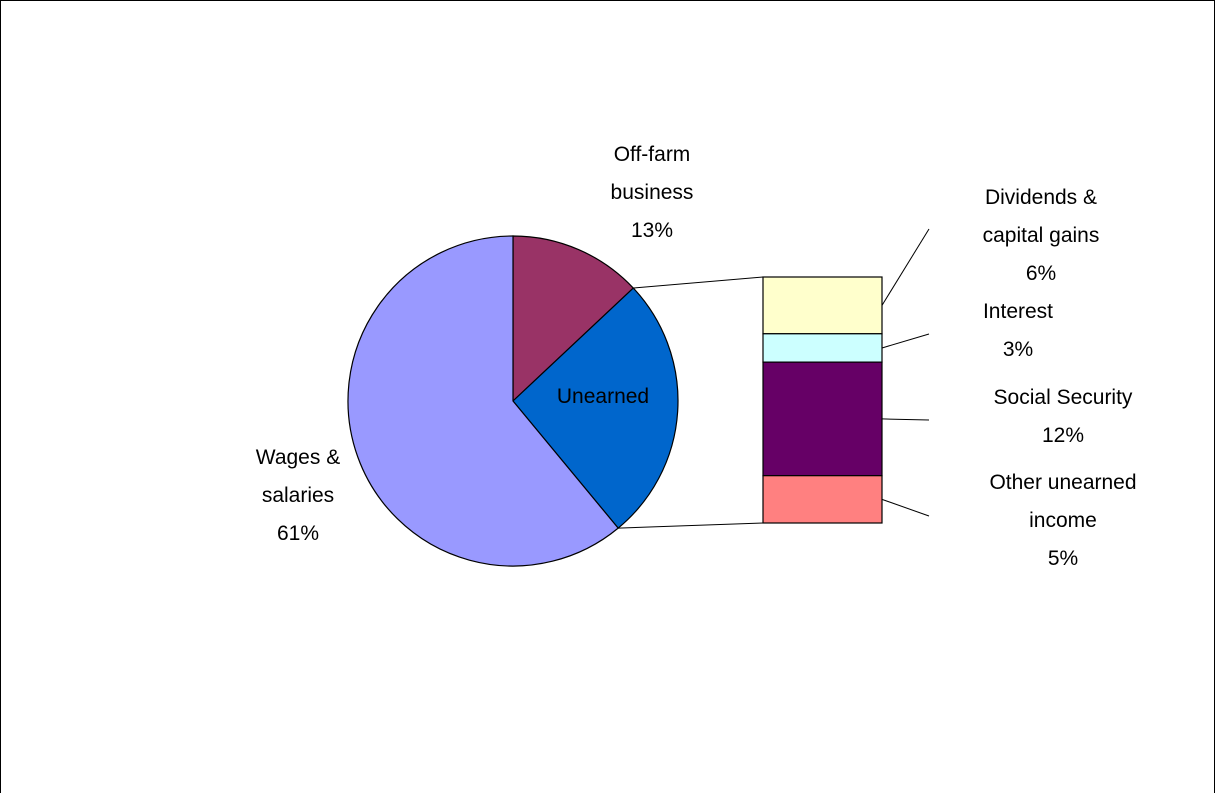 This screenshot has width=1216, height=793. I want to click on connector-line-top, so click(698, 282).